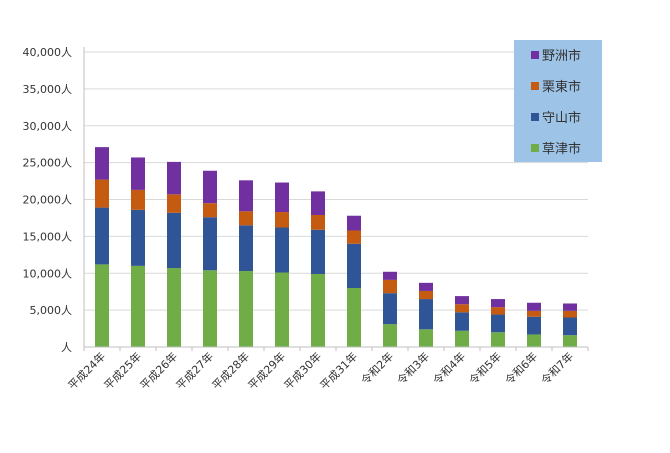 Image resolution: width=670 pixels, height=453 pixels. What do you see at coordinates (557, 368) in the screenshot?
I see `x-tick-label: 令和7年` at bounding box center [557, 368].